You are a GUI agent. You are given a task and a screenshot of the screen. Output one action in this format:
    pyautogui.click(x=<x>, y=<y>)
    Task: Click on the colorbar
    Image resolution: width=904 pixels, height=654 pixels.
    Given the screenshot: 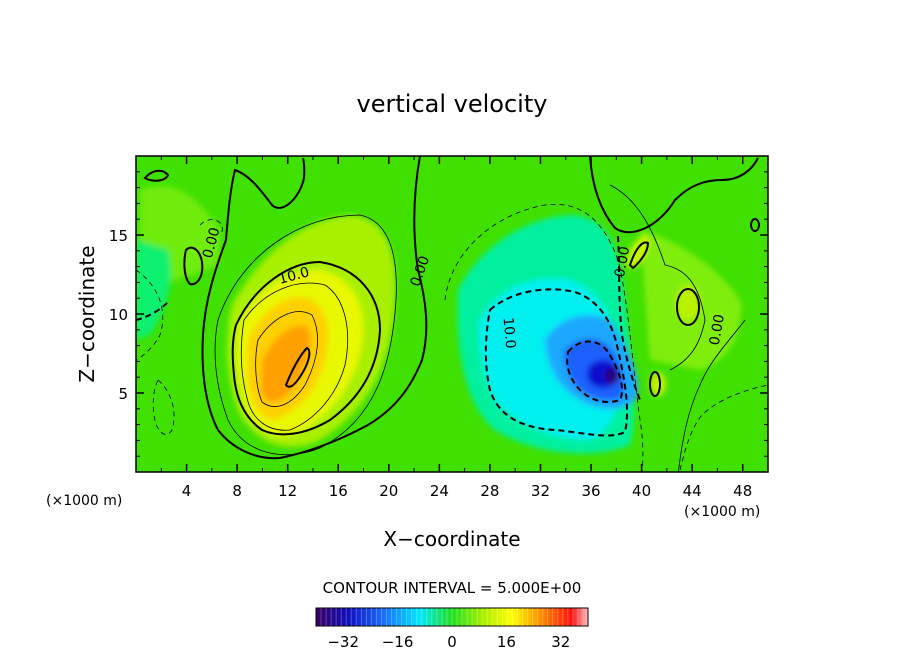 What is the action you would take?
    pyautogui.click(x=452, y=617)
    